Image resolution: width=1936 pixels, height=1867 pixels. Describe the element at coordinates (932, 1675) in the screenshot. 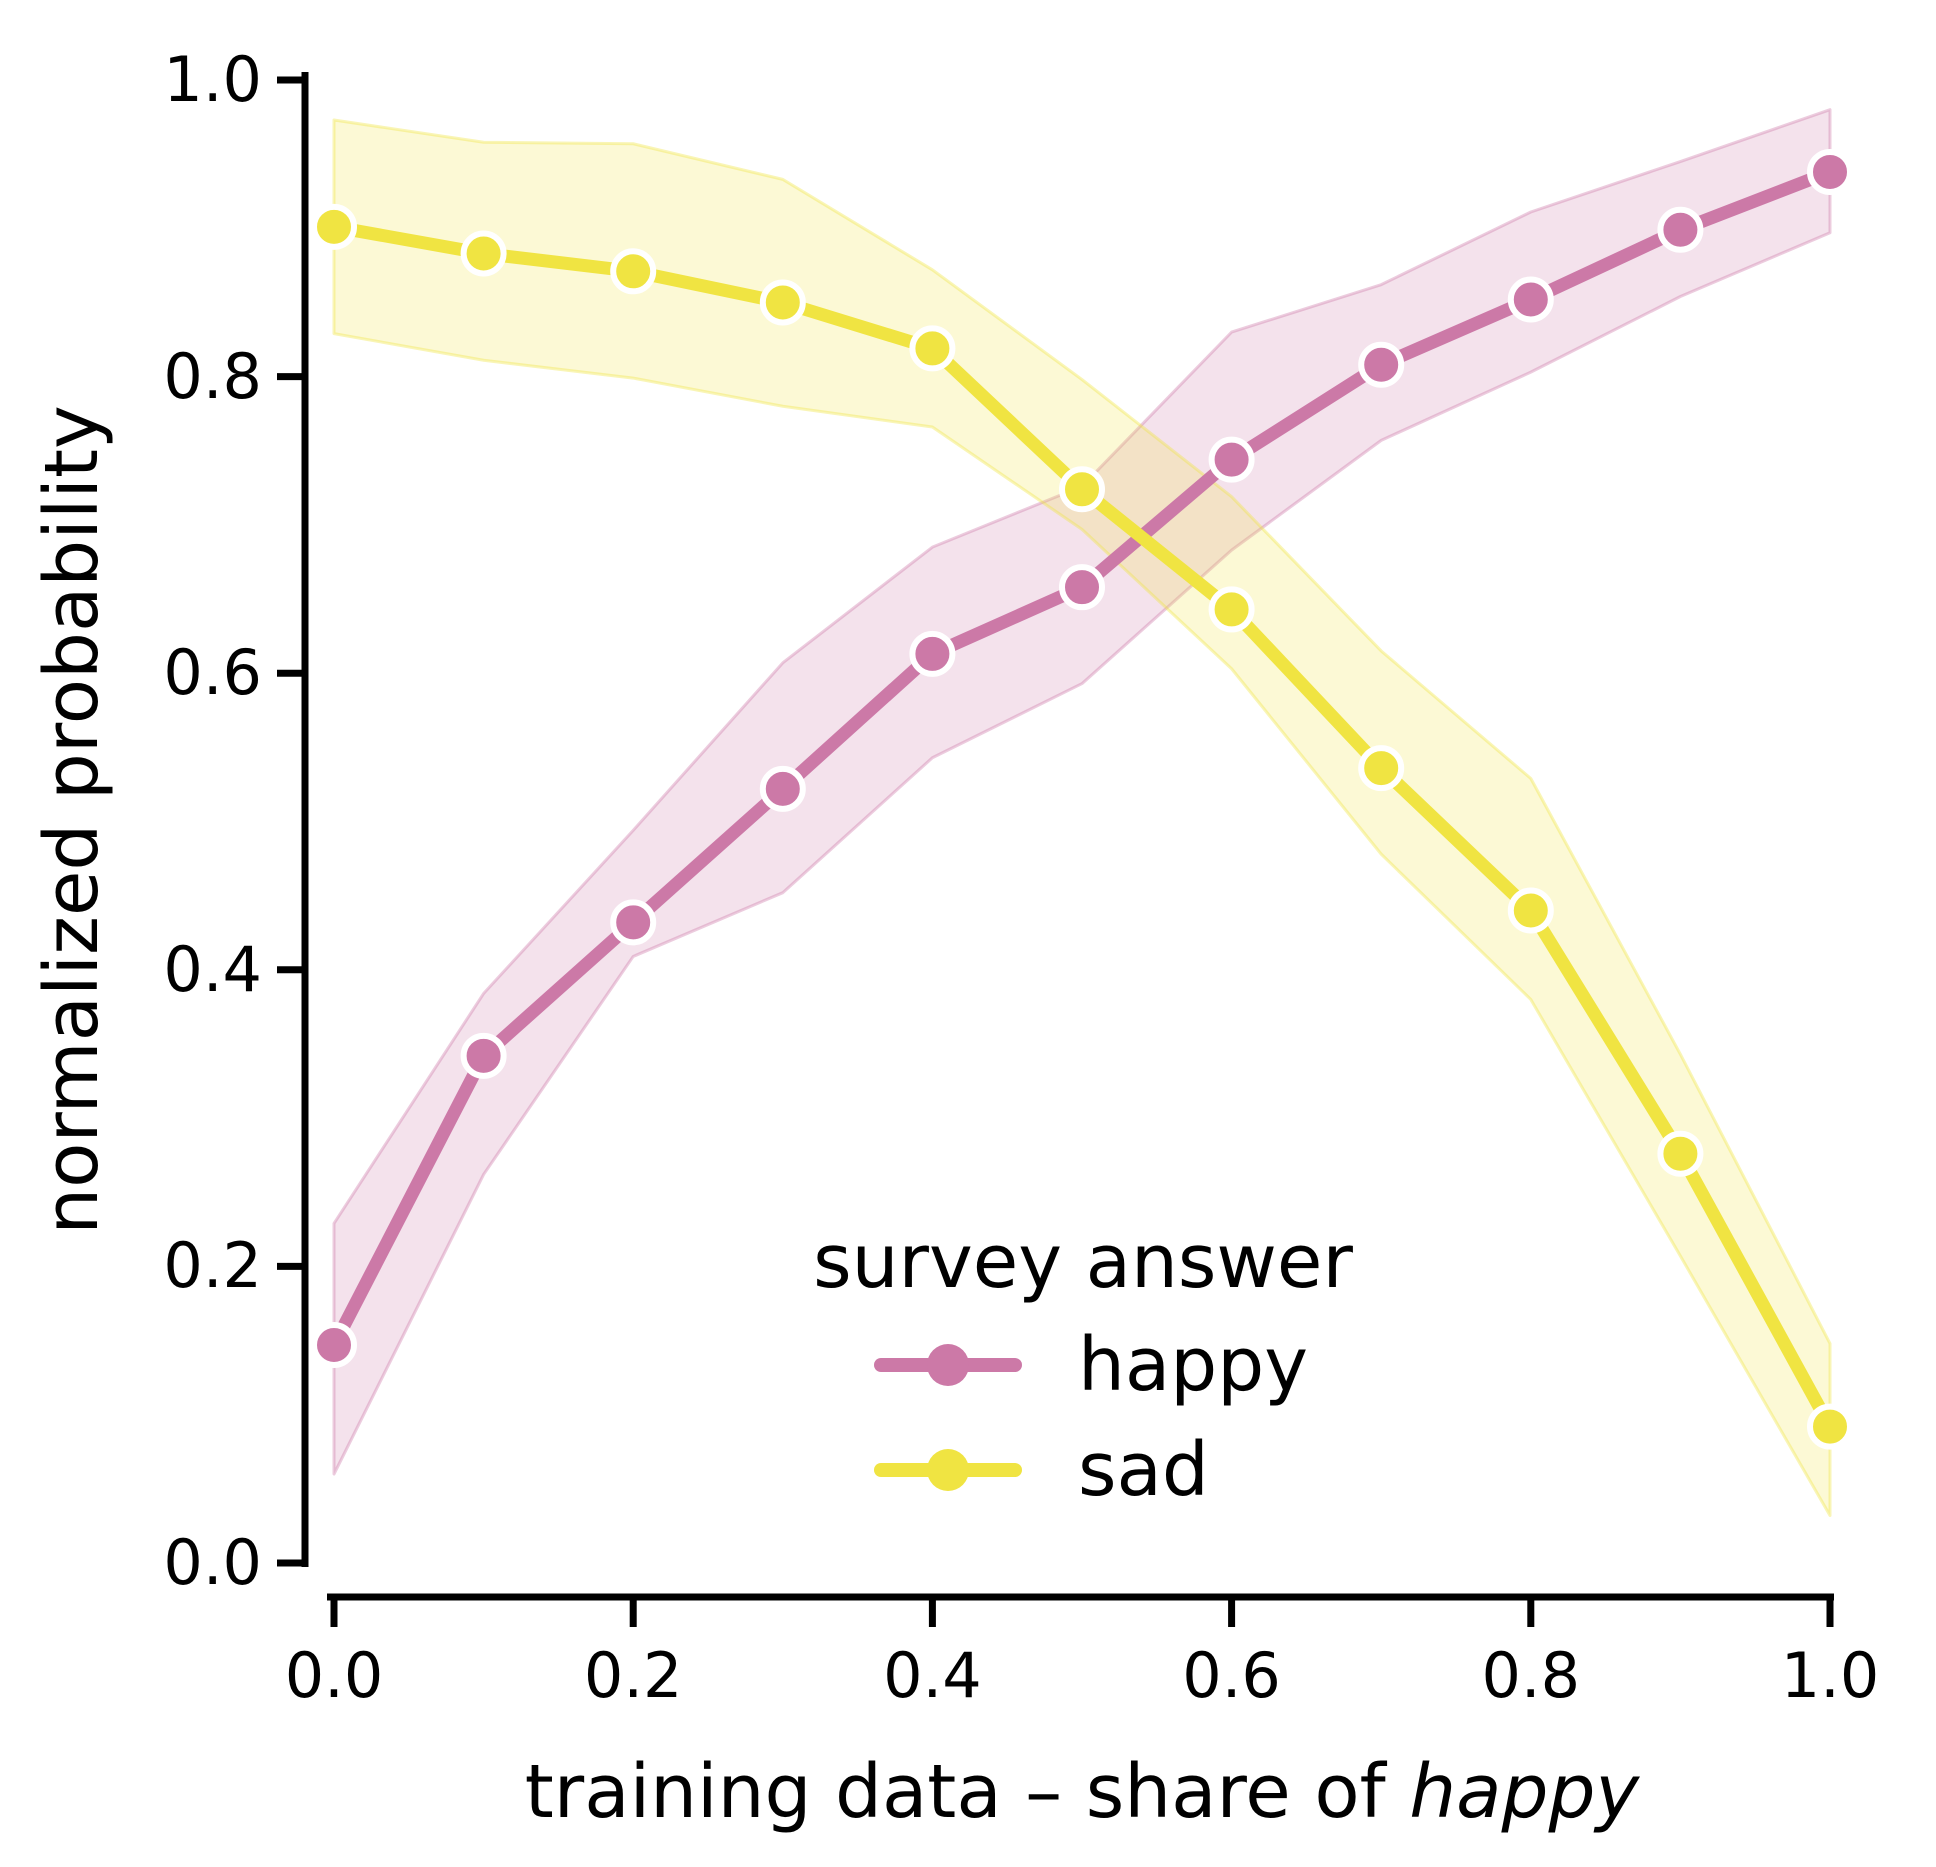

I see `x-tick-label: 0.4` at that location.